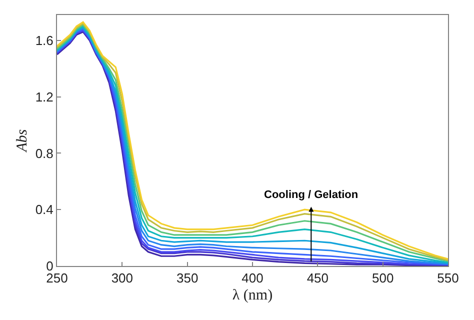 The height and width of the screenshot is (320, 474). What do you see at coordinates (253, 278) in the screenshot?
I see `x-tick-label: 400` at bounding box center [253, 278].